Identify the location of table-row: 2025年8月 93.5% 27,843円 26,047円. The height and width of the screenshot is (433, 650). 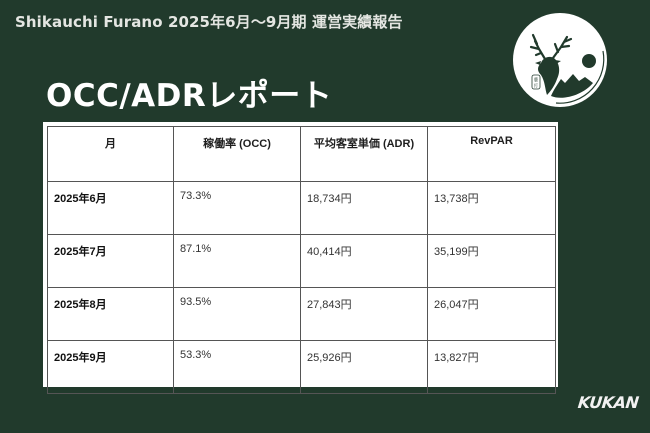
(301, 314).